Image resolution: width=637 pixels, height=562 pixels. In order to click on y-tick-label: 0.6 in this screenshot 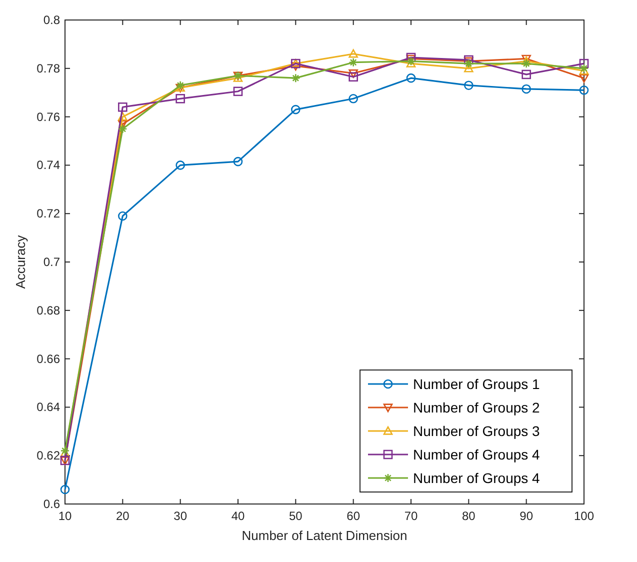, I will do `click(51, 504)`.